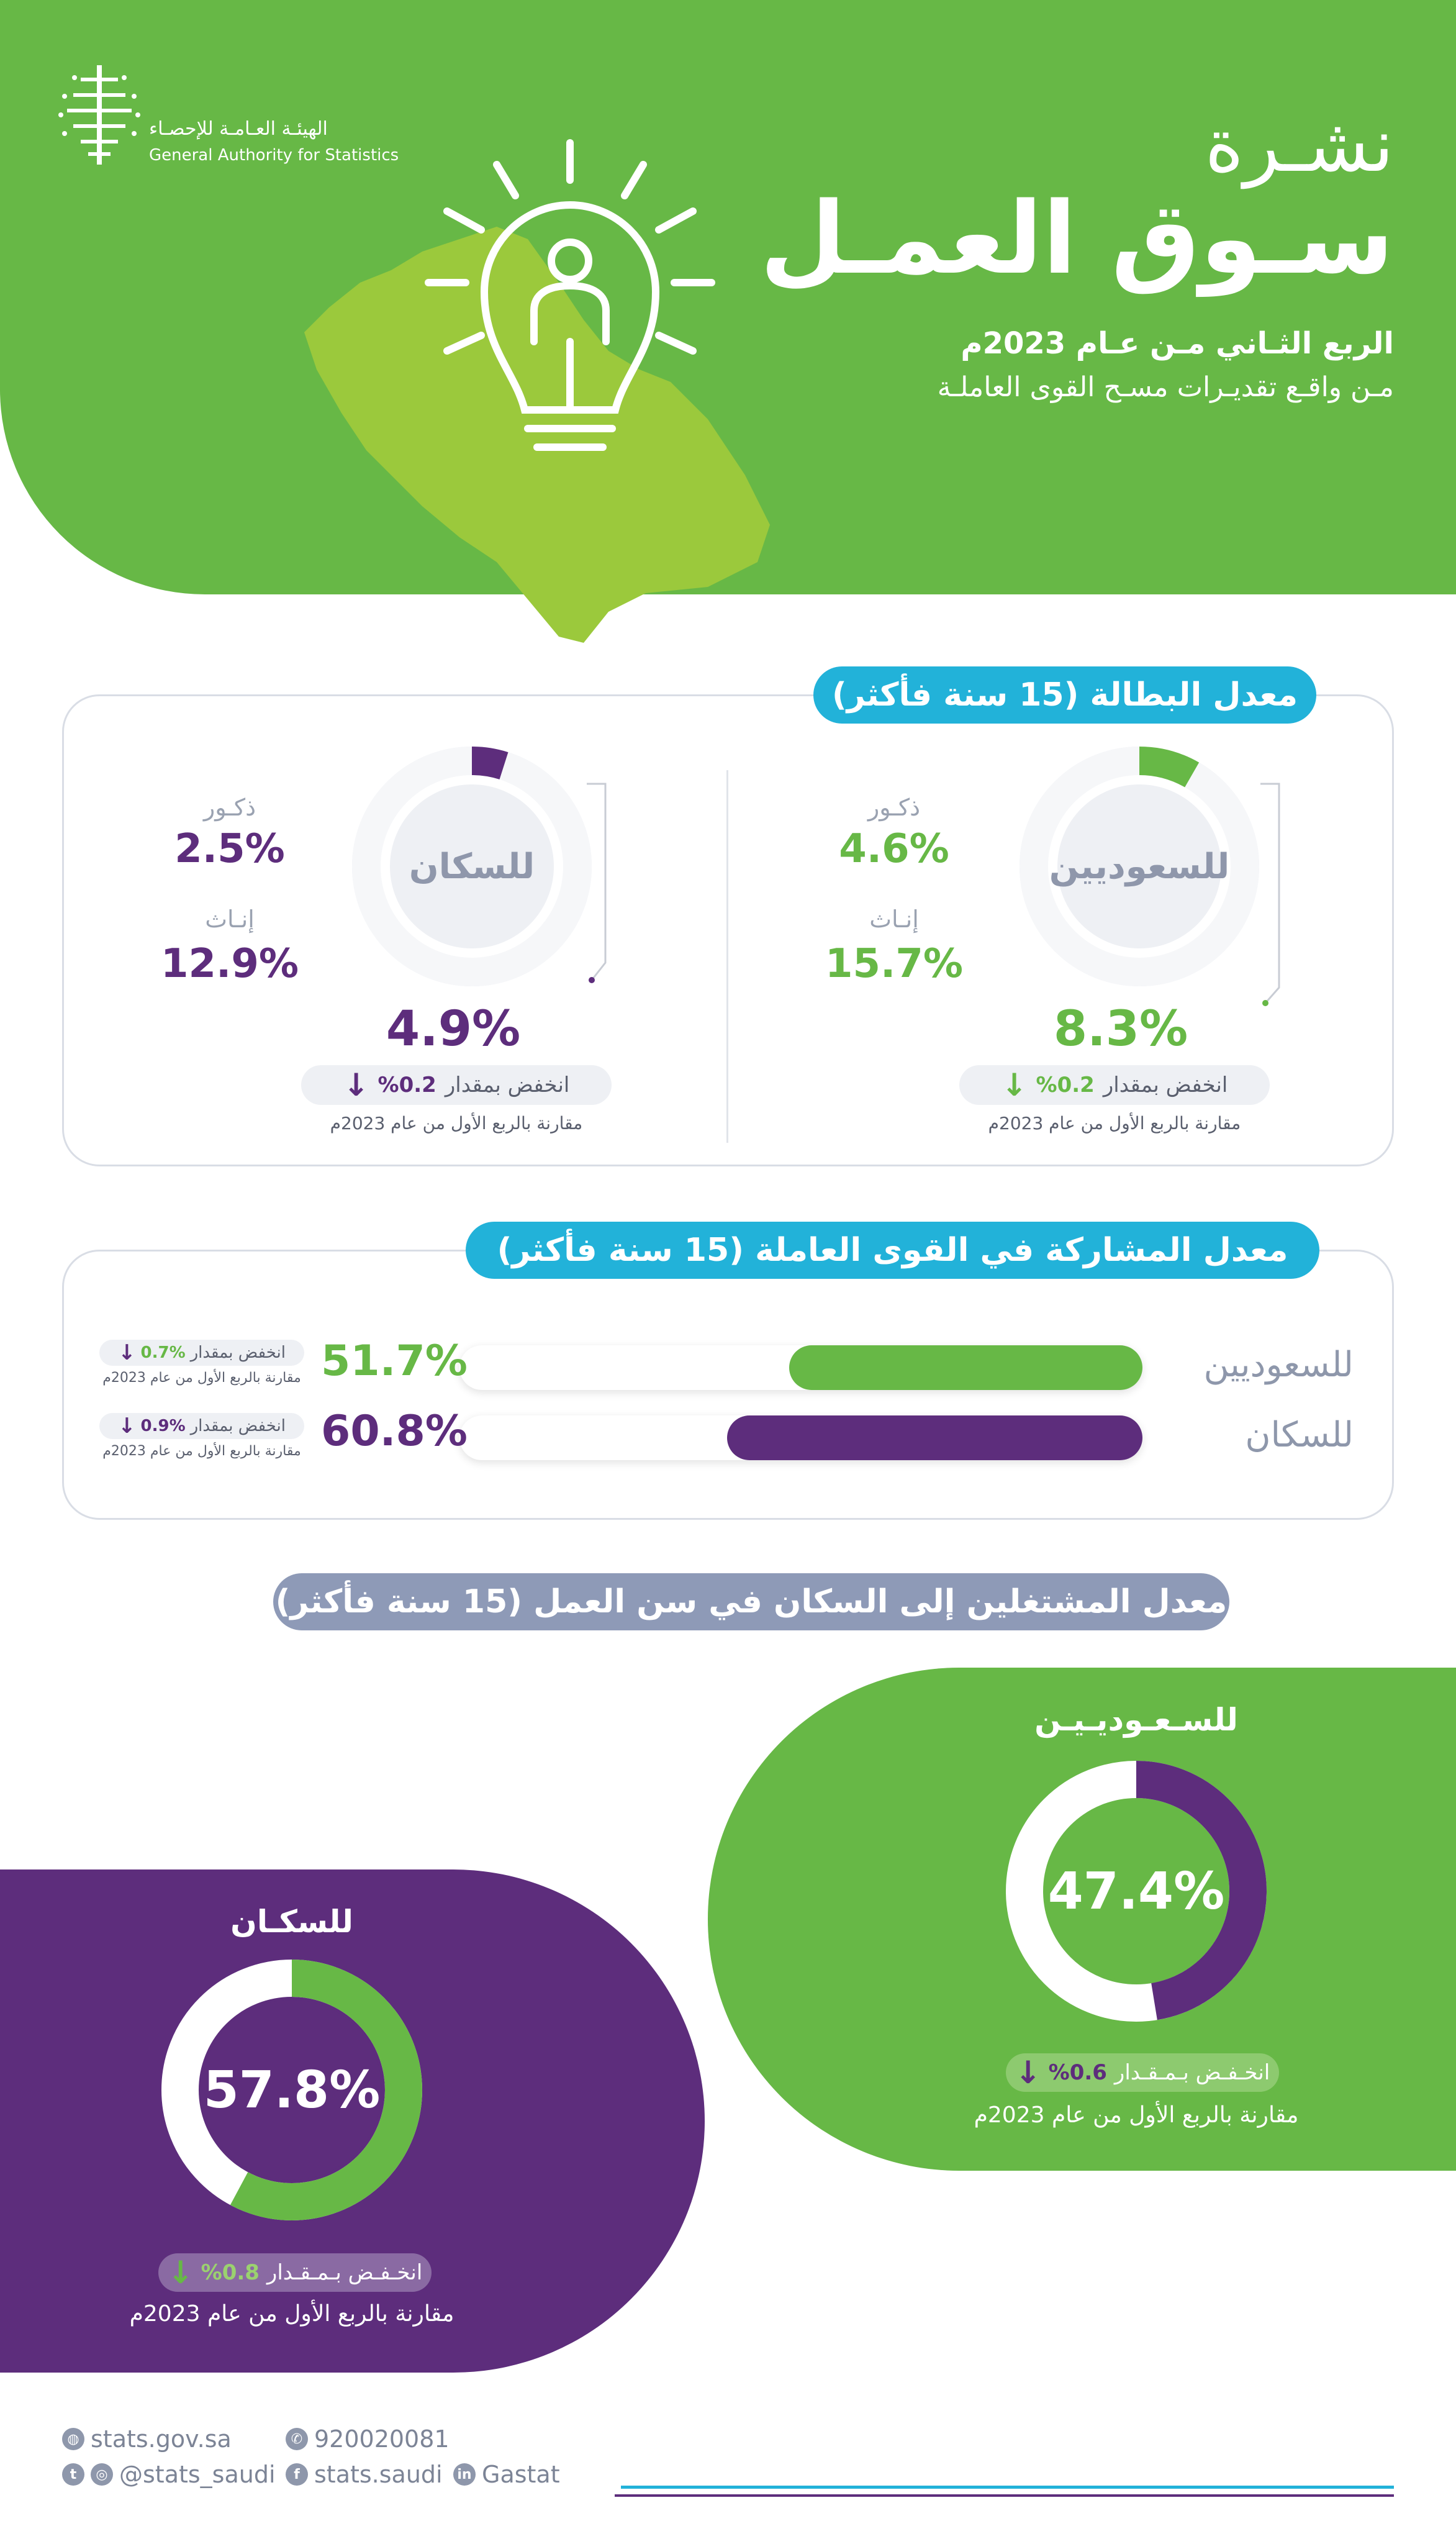 This screenshot has height=2544, width=1456. I want to click on participation-saudi-change-note: مقارنة بالربع الأول من عام 2023م, so click(201, 1378).